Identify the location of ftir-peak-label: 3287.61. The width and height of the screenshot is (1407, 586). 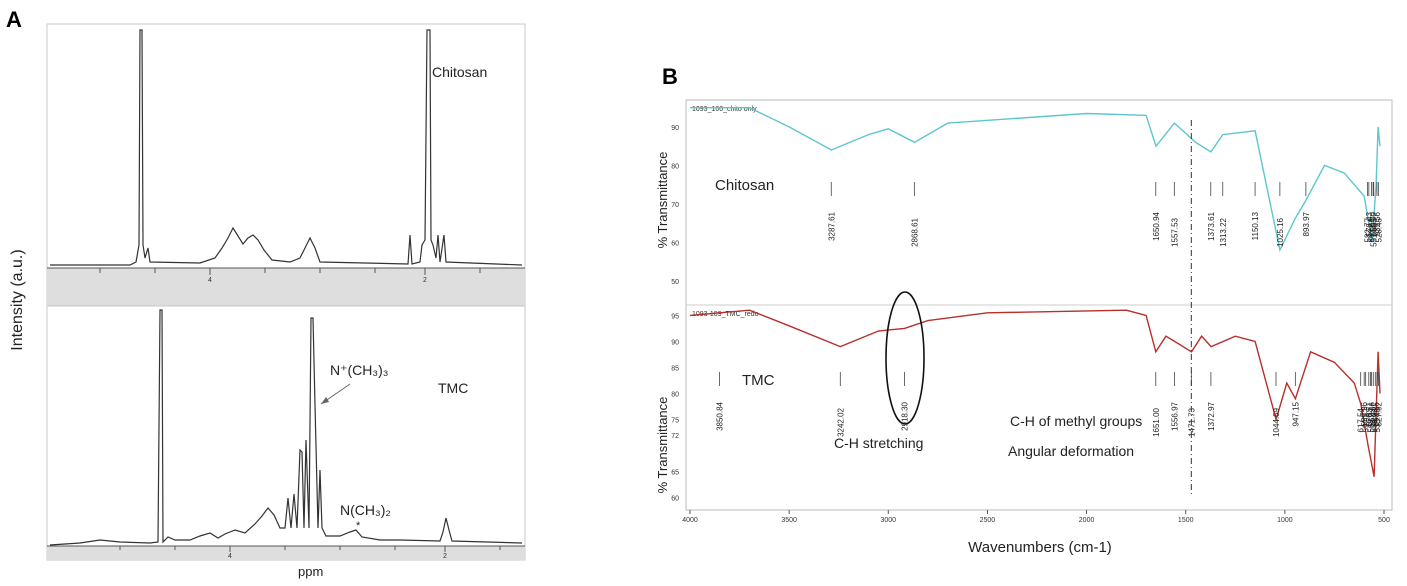
(831, 225).